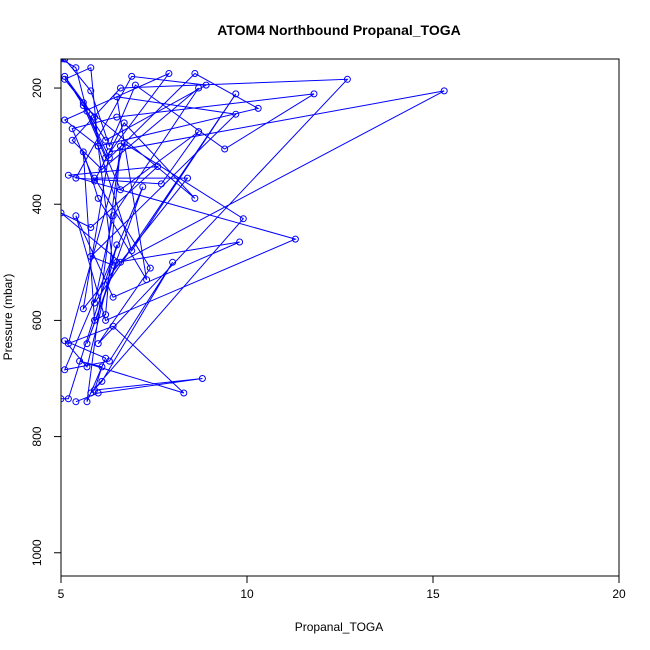 The height and width of the screenshot is (650, 650). What do you see at coordinates (433, 594) in the screenshot?
I see `x-tick-label: 15` at bounding box center [433, 594].